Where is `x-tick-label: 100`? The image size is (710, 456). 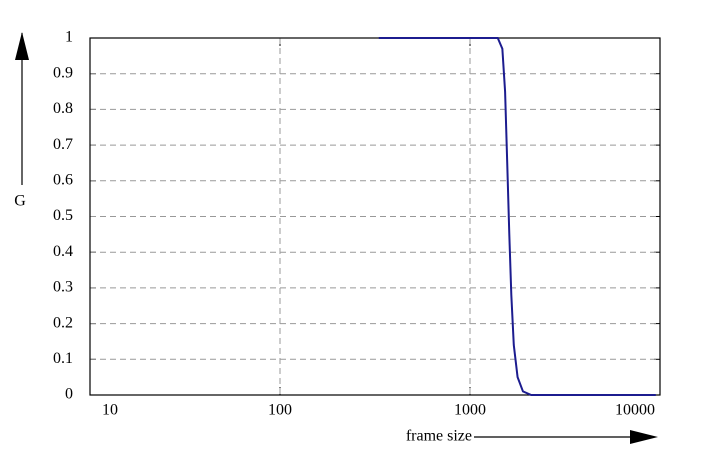 x-tick-label: 100 is located at coordinates (280, 410).